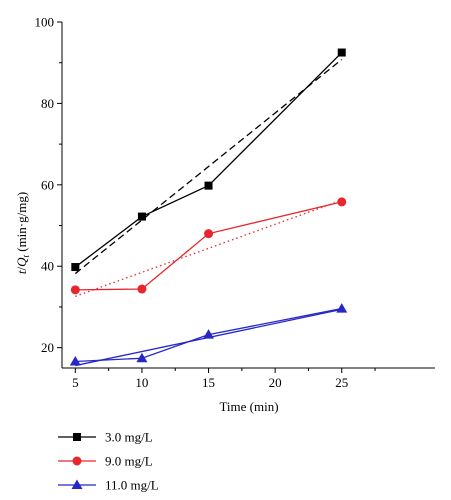 The height and width of the screenshot is (500, 451). I want to click on x-axis-label: Time (min), so click(248, 406).